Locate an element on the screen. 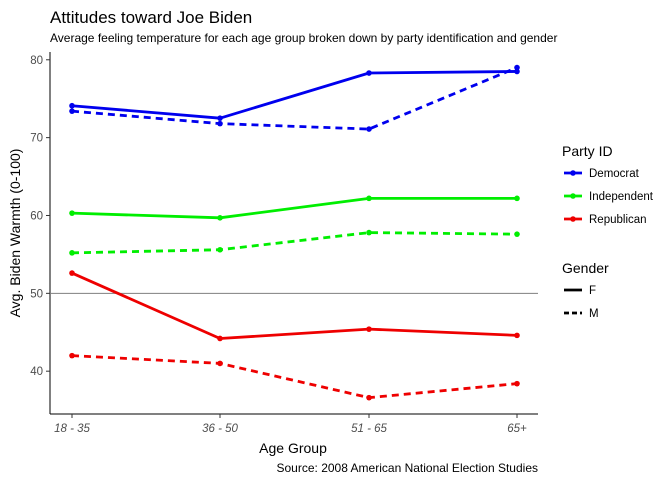 Image resolution: width=672 pixels, height=480 pixels. legend-key-point-democrat is located at coordinates (573, 173).